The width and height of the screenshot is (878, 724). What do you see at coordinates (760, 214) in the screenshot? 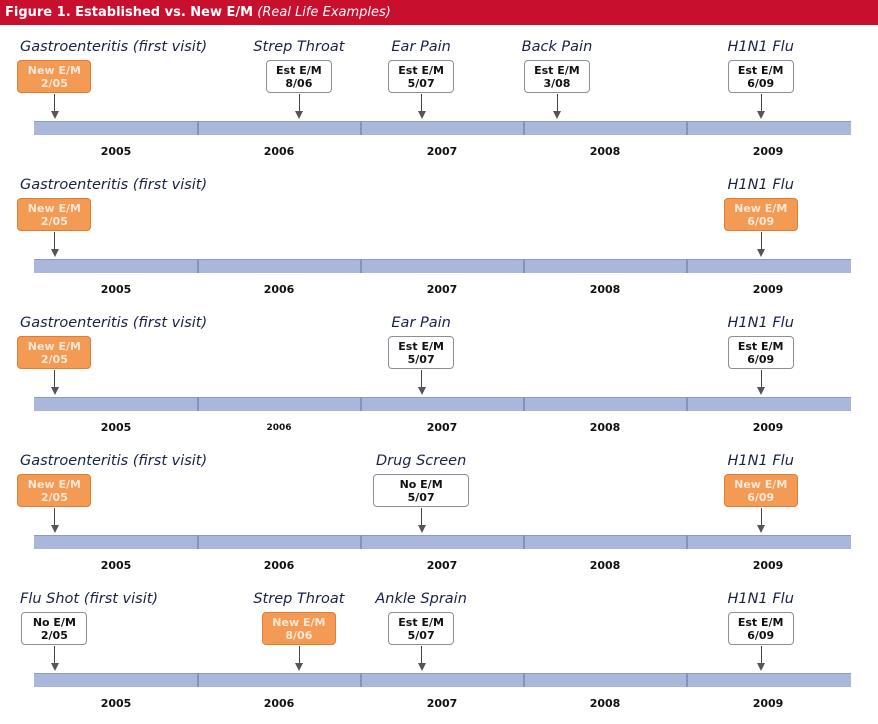
I see `em-code-box: New E/M 6/09` at bounding box center [760, 214].